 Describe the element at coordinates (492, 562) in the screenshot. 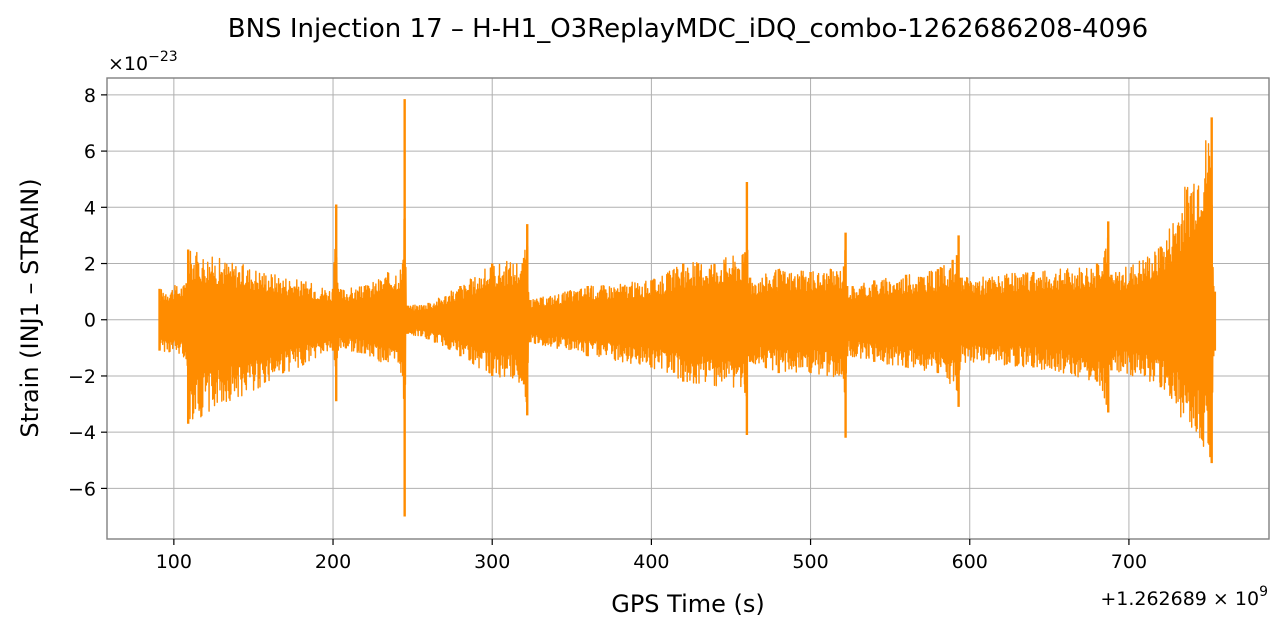

I see `x-tick-label: 300` at that location.